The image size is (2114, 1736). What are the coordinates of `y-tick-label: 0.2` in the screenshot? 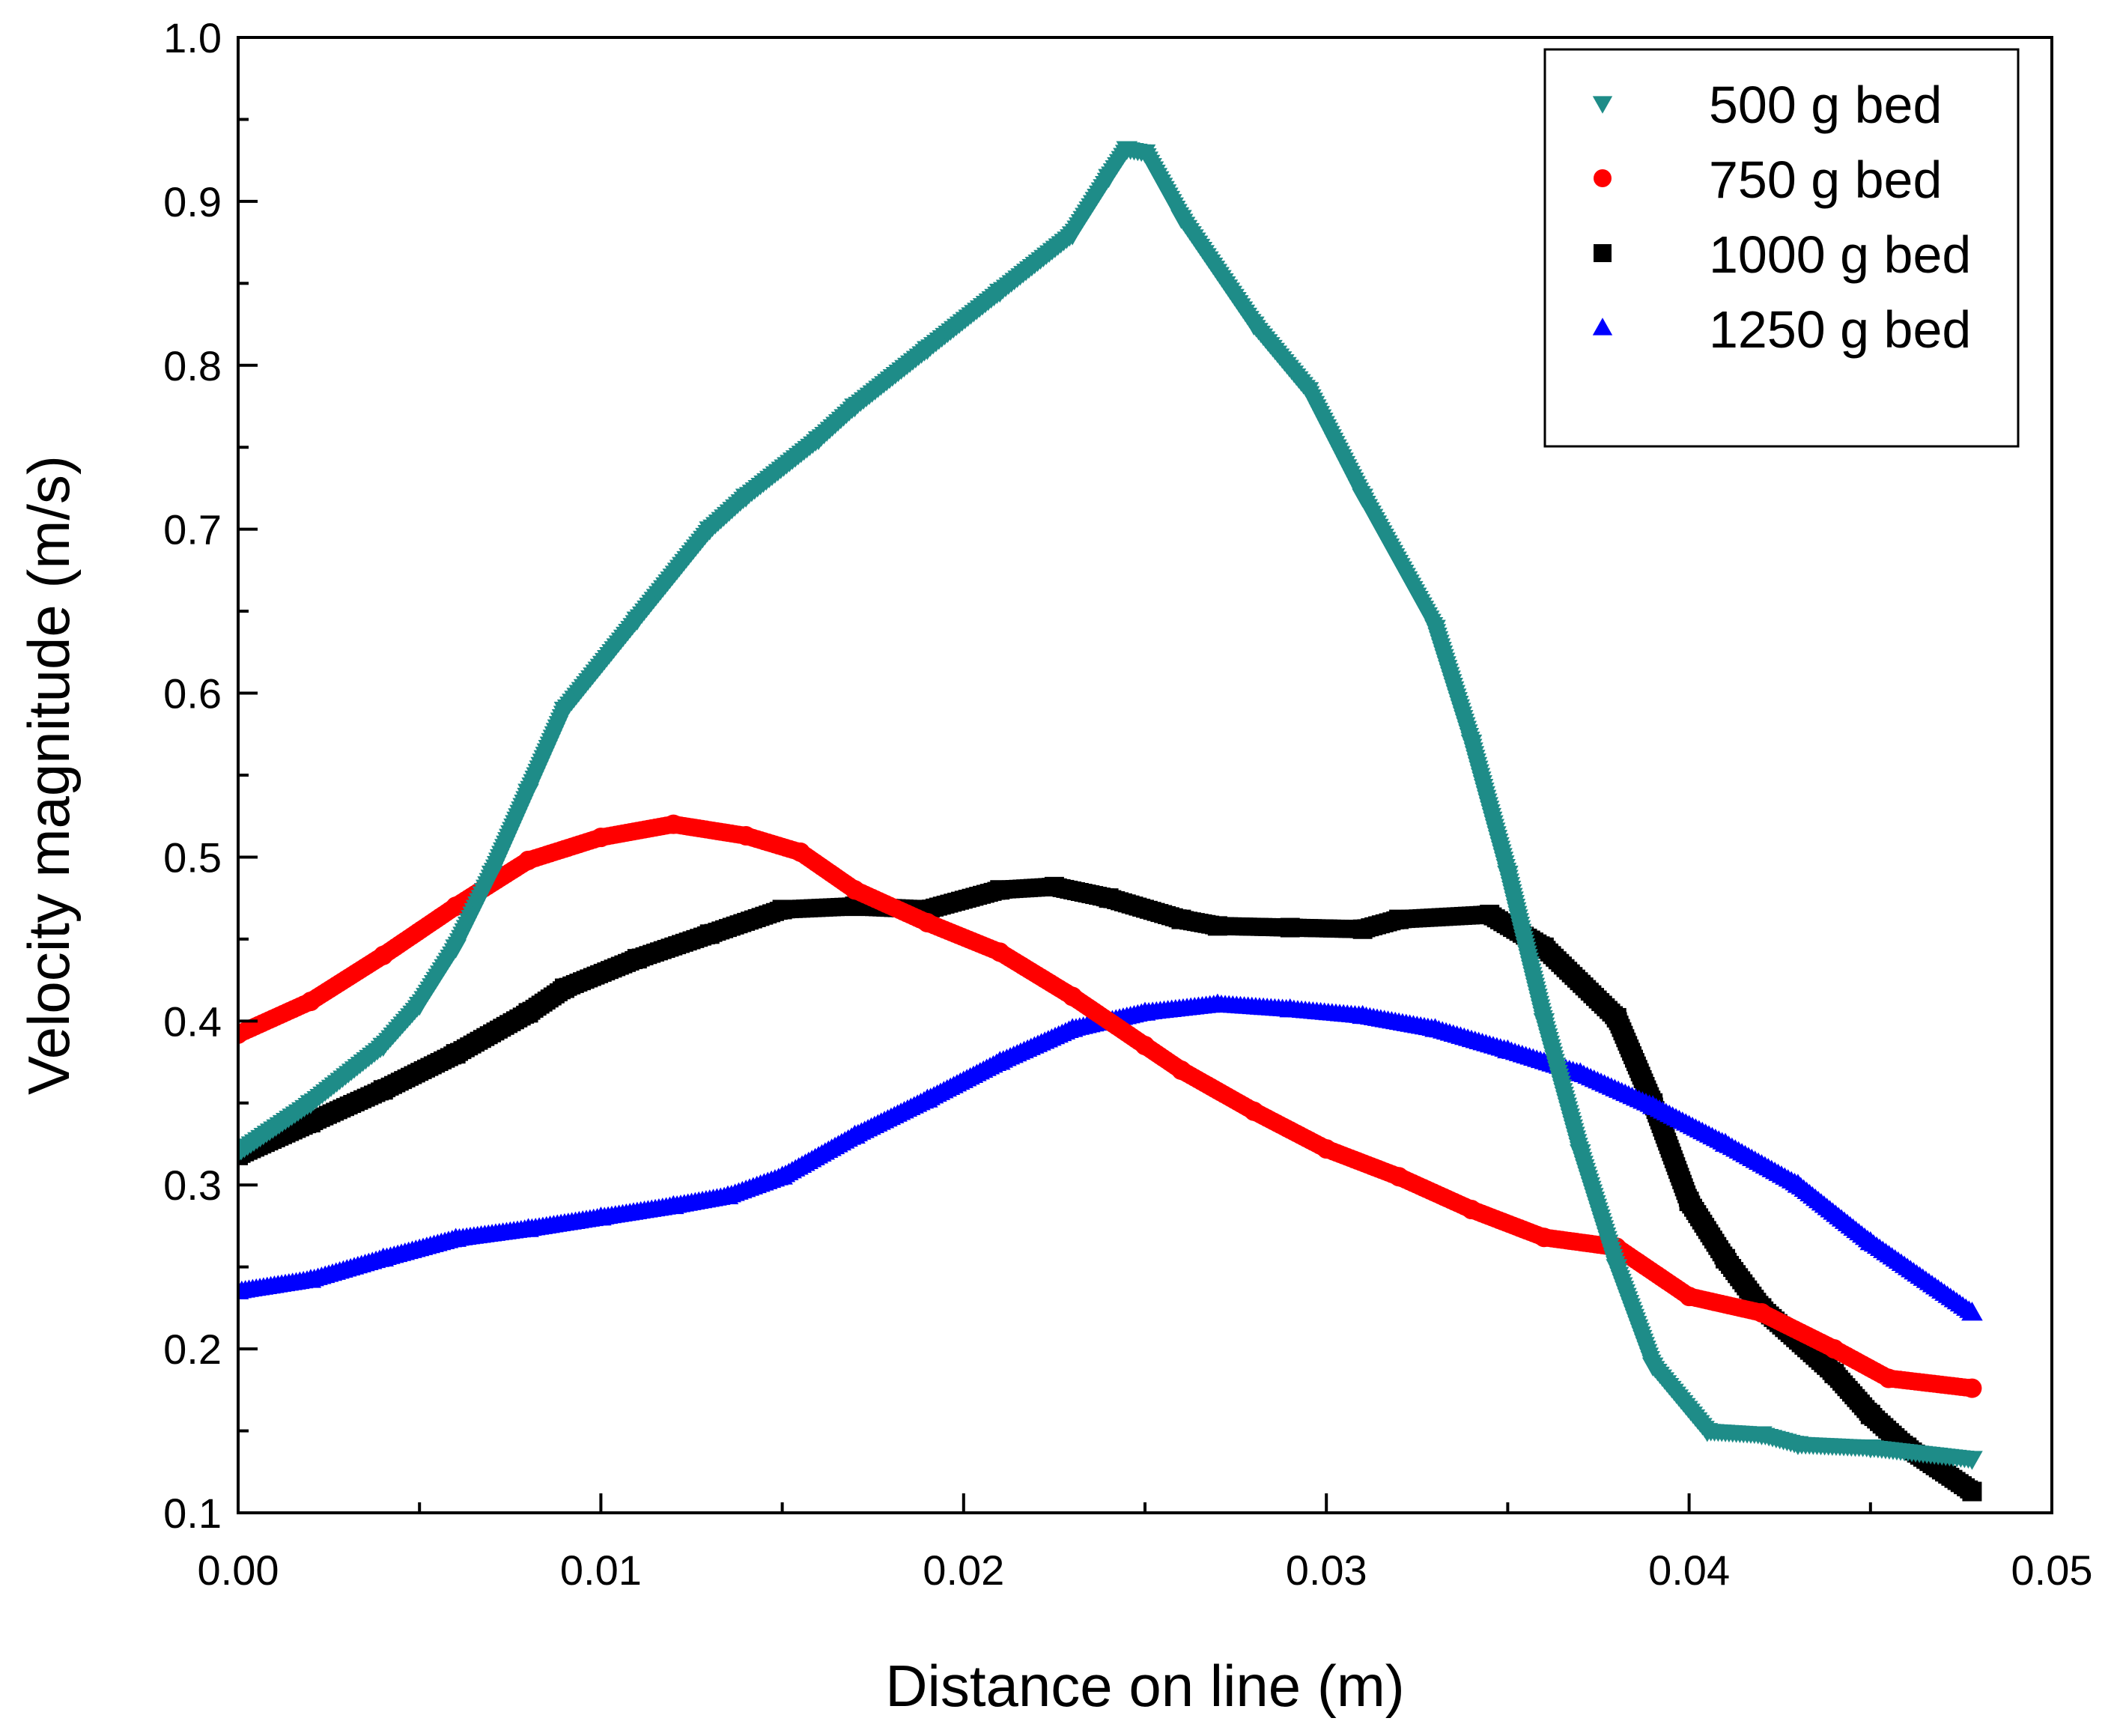 It's located at (193, 1349).